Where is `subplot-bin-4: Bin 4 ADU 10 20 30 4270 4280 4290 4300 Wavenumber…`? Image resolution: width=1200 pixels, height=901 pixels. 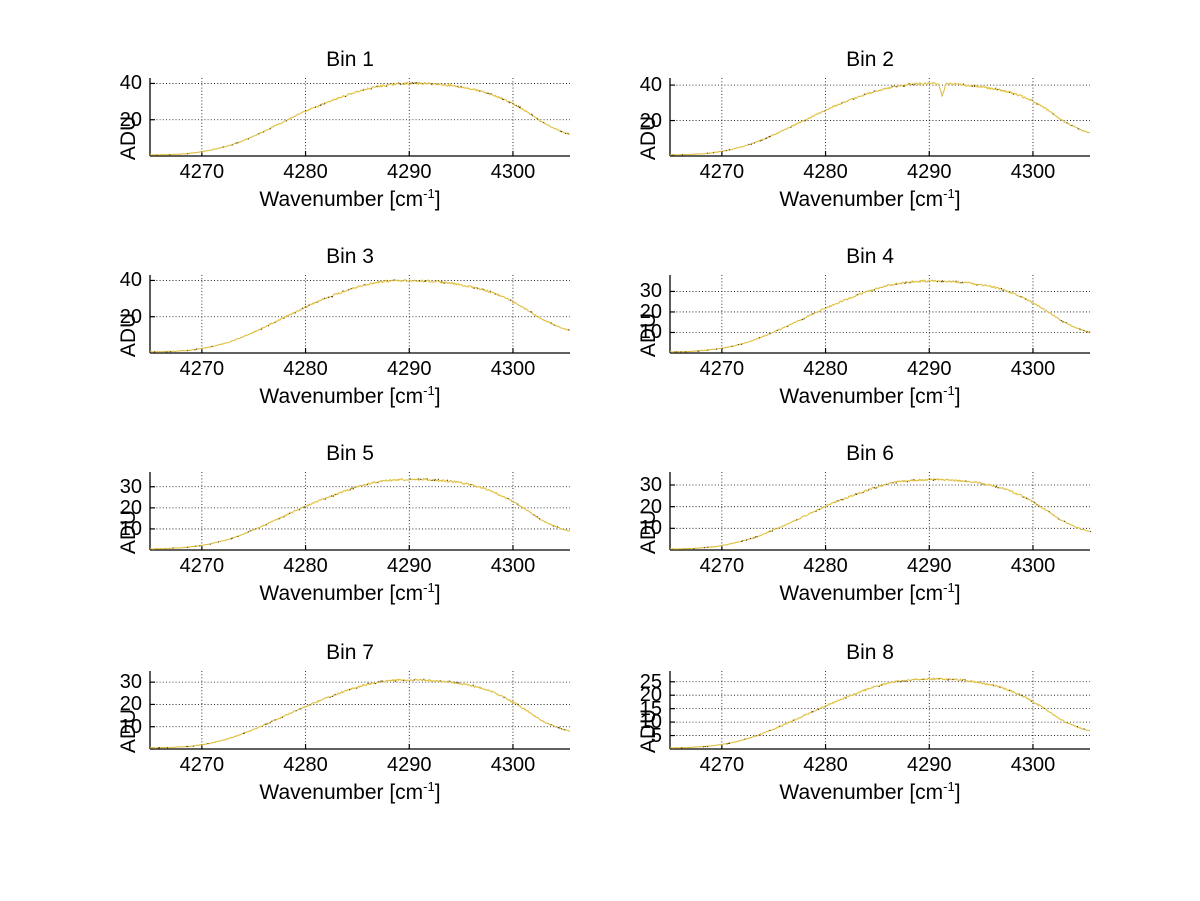 subplot-bin-4: Bin 4 ADU 10 20 30 4270 4280 4290 4300 Wavenumber… is located at coordinates (870, 345).